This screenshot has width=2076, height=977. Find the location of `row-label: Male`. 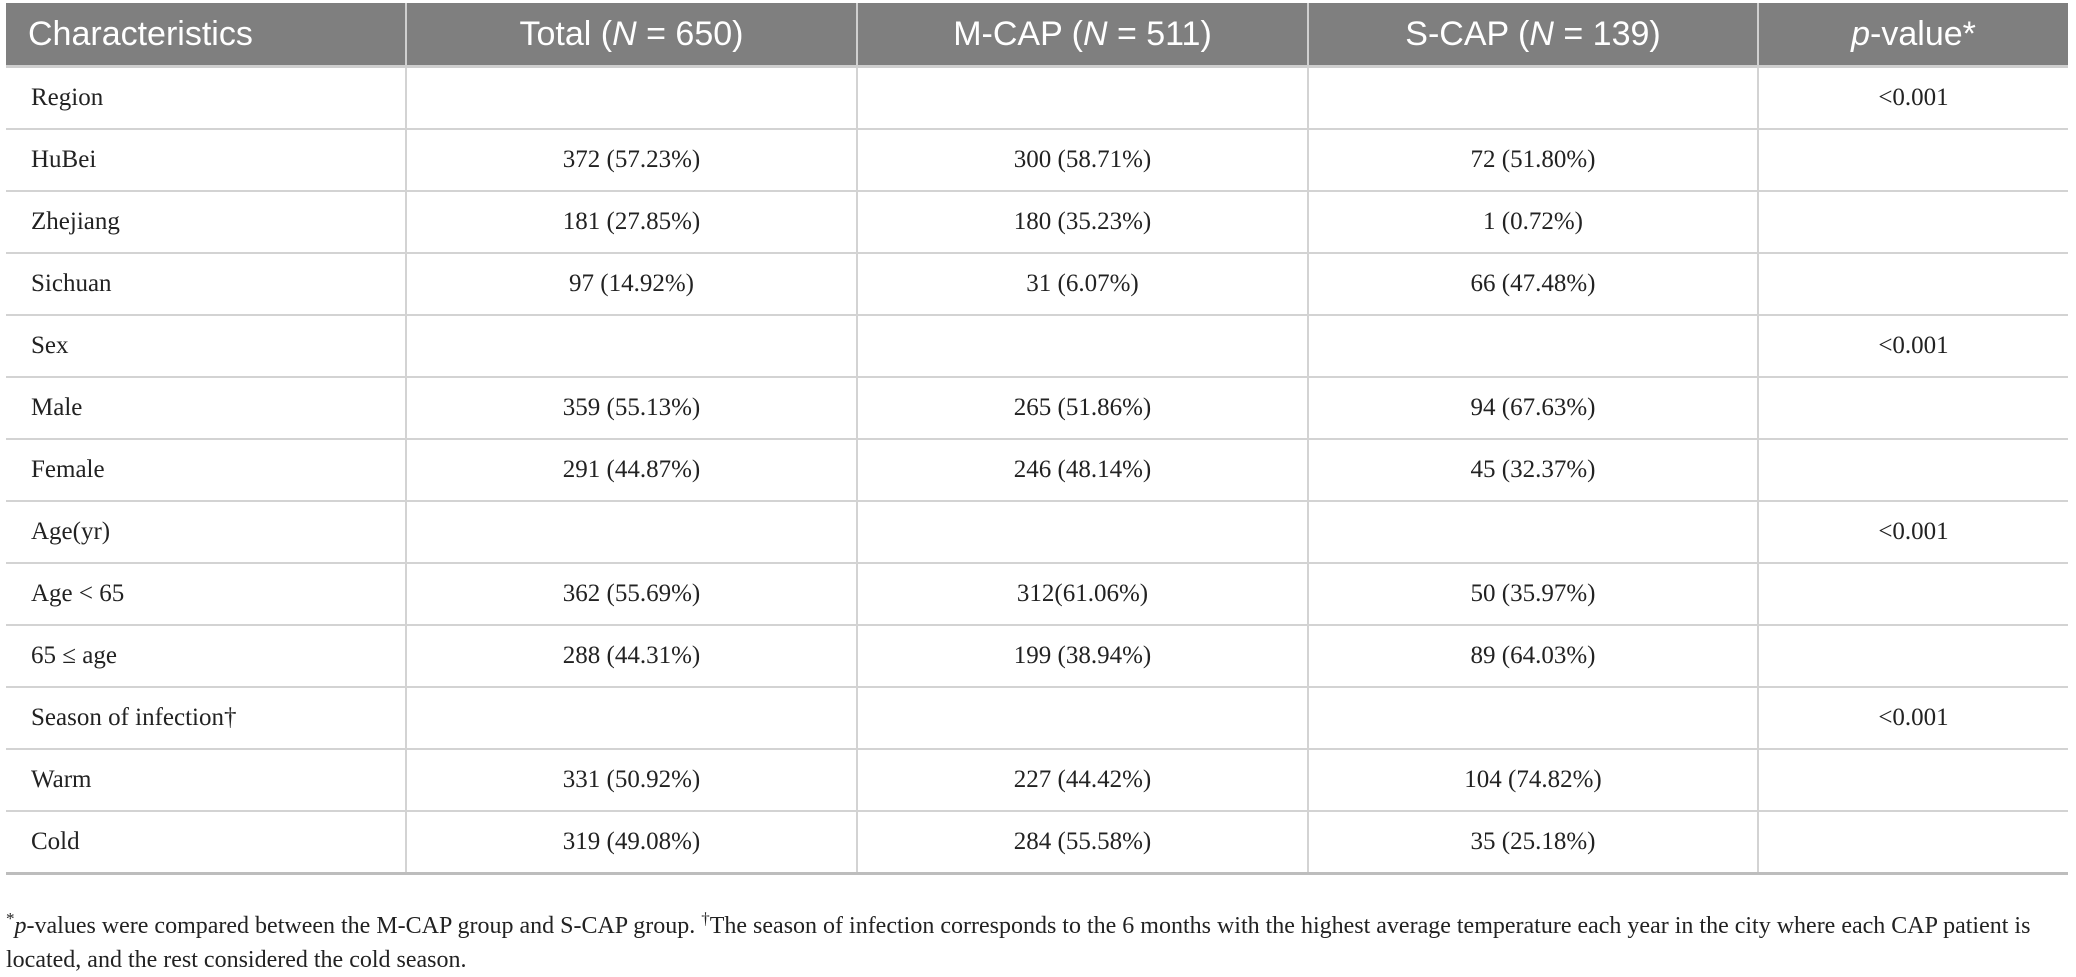

row-label: Male is located at coordinates (206, 408).